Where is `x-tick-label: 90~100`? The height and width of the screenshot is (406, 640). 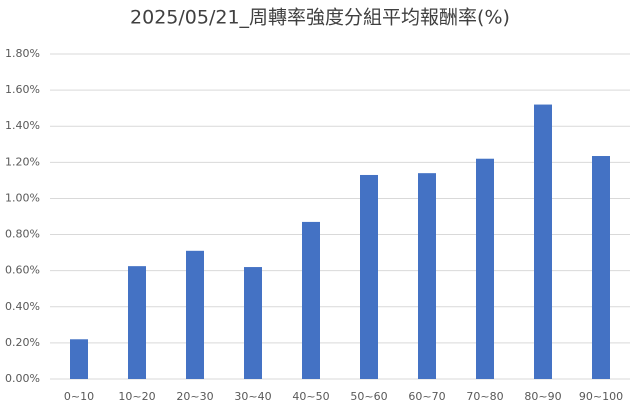
x-tick-label: 90~100 is located at coordinates (601, 396).